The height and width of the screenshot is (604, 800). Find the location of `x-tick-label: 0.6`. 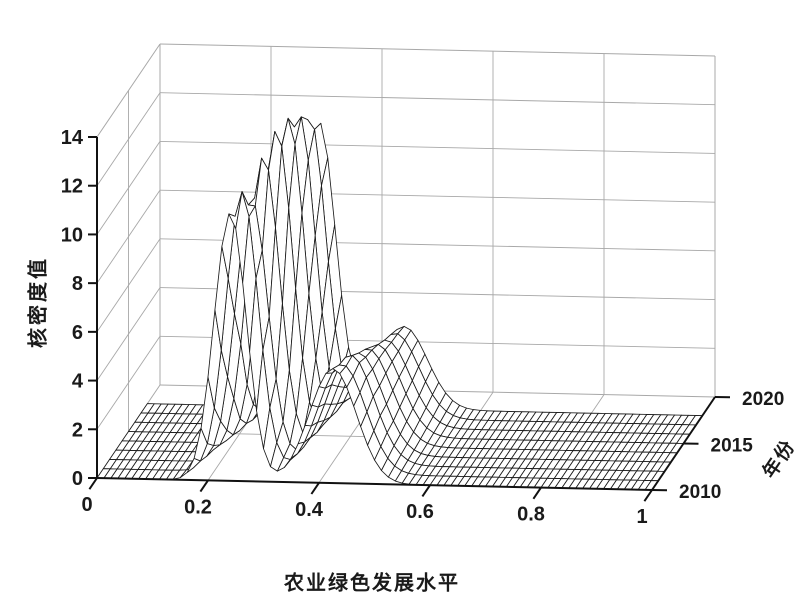

x-tick-label: 0.6 is located at coordinates (420, 512).